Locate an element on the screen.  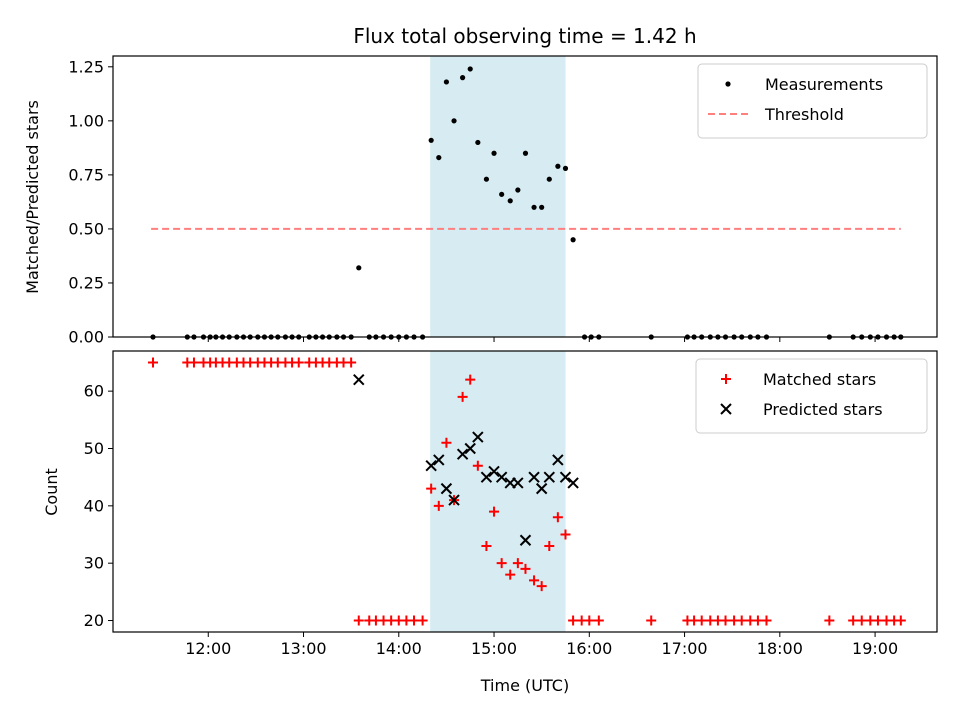
chart-title: Flux total observing time = 1.42 h is located at coordinates (524, 36).